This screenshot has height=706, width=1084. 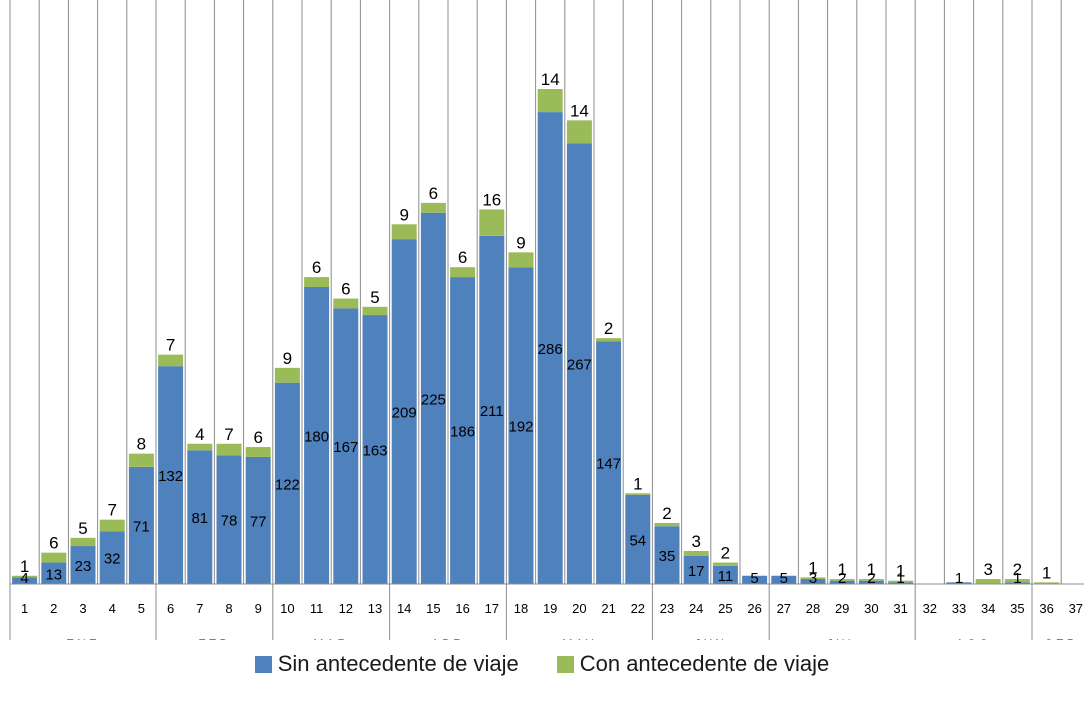 I want to click on data-label-sin-1: 4, so click(x=24, y=578).